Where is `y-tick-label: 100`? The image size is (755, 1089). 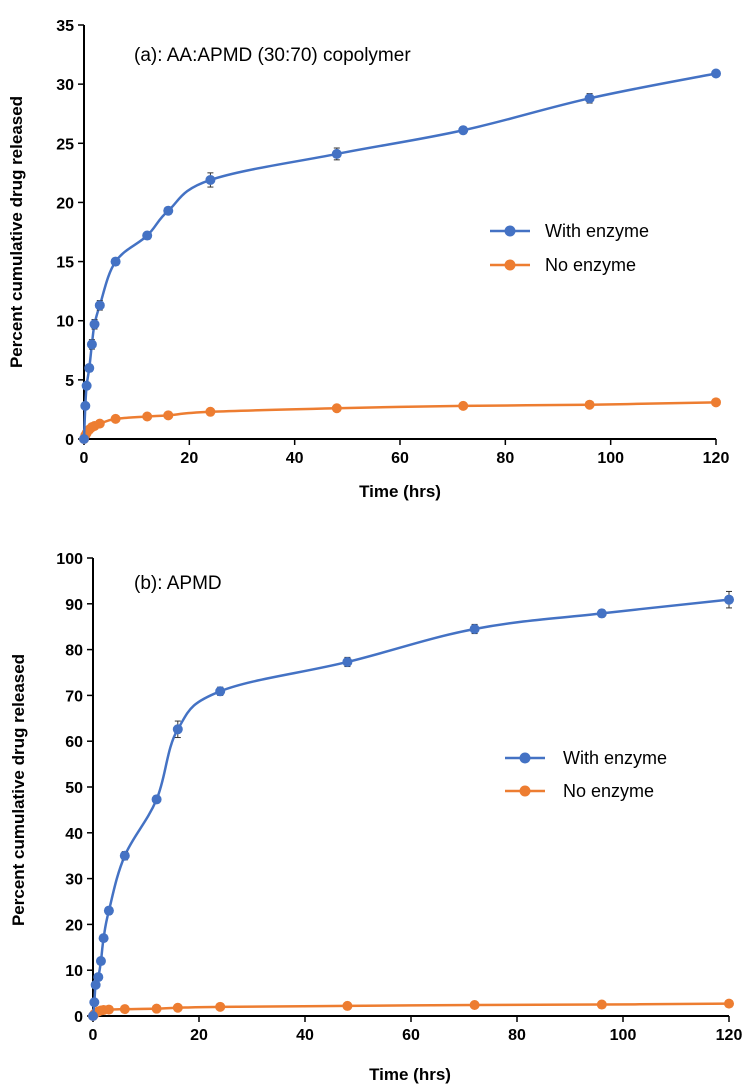
y-tick-label: 100 is located at coordinates (69, 559).